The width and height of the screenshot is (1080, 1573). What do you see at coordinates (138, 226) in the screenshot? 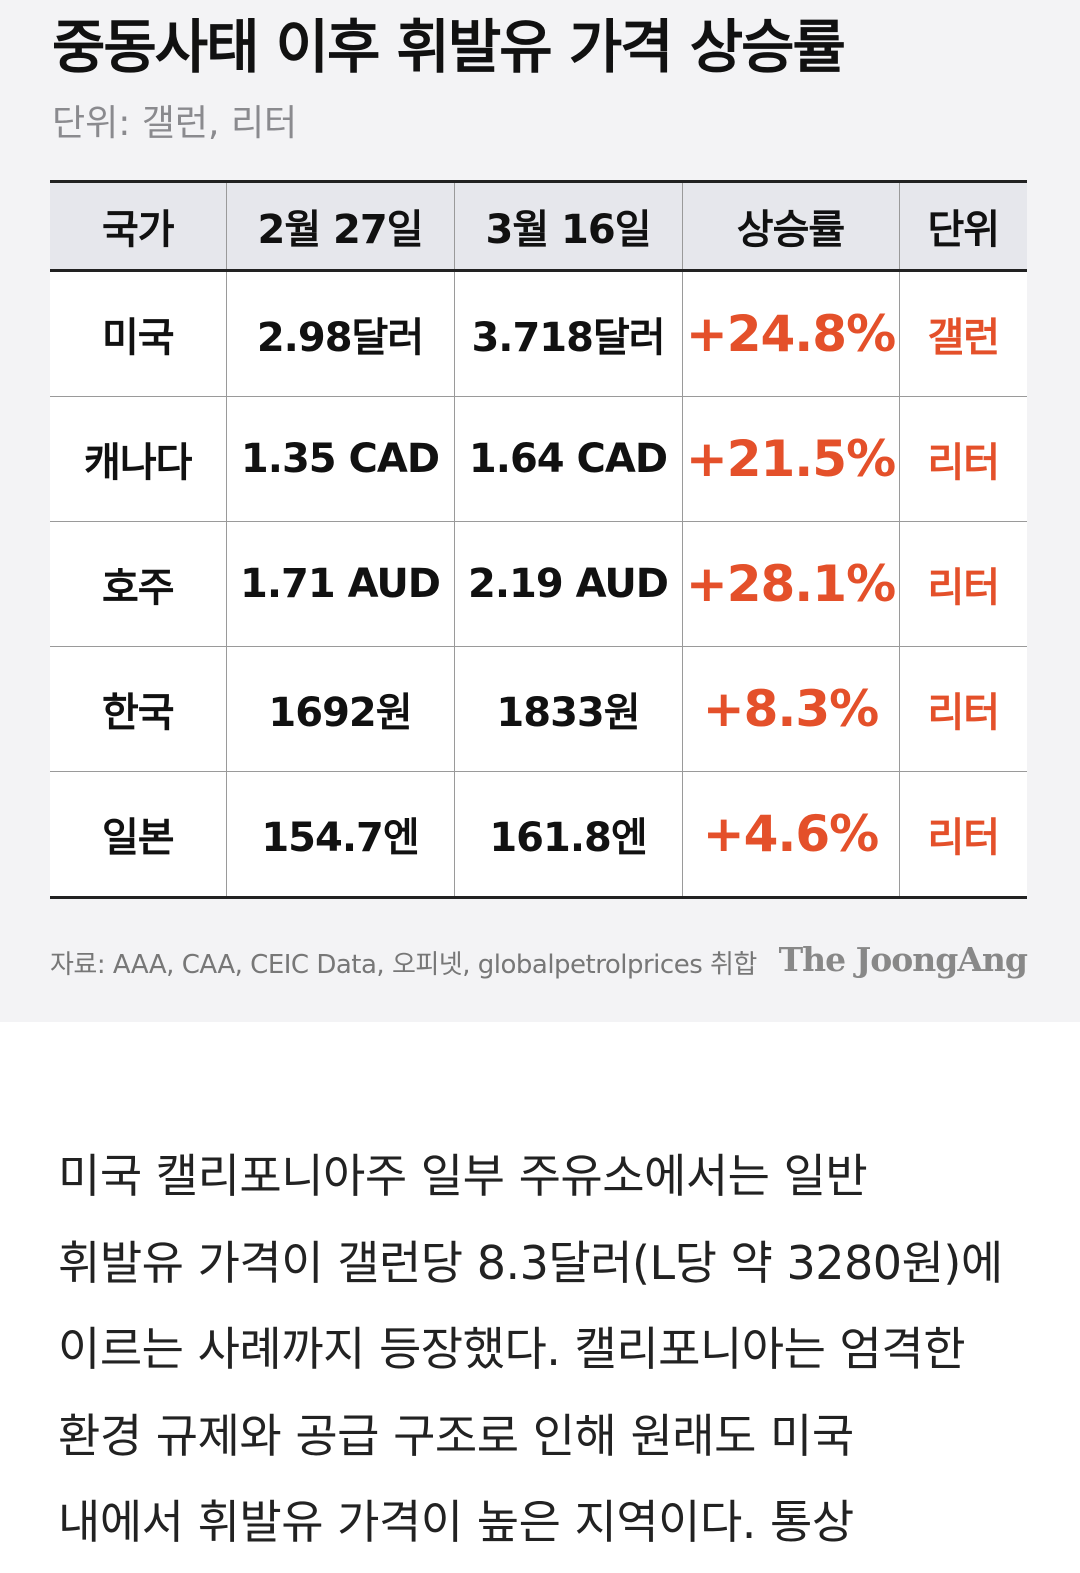
I see `header-cell: 국가` at bounding box center [138, 226].